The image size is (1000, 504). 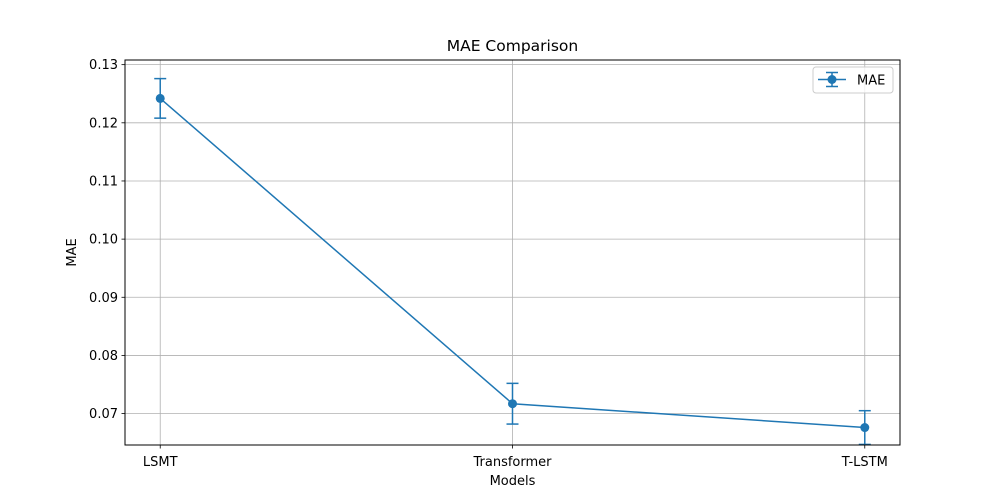 I want to click on x-tick-label: Transformer, so click(x=512, y=462).